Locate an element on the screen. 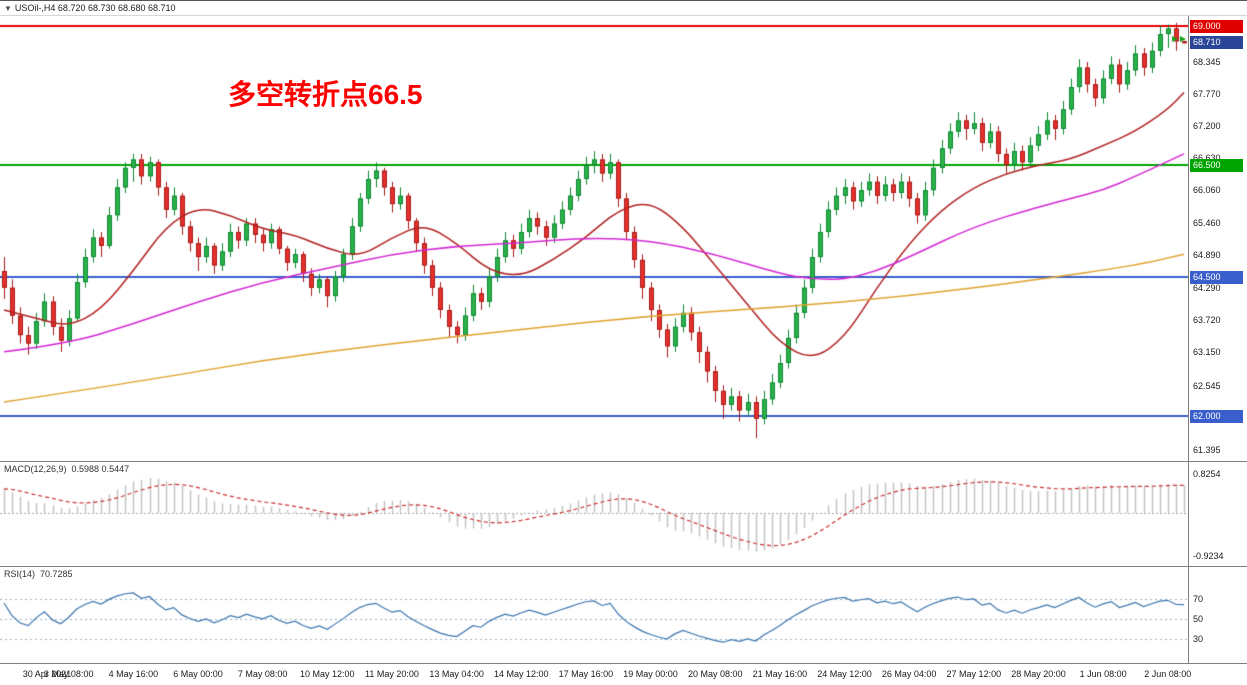  time-label: 3 May 08:00 is located at coordinates (68, 674).